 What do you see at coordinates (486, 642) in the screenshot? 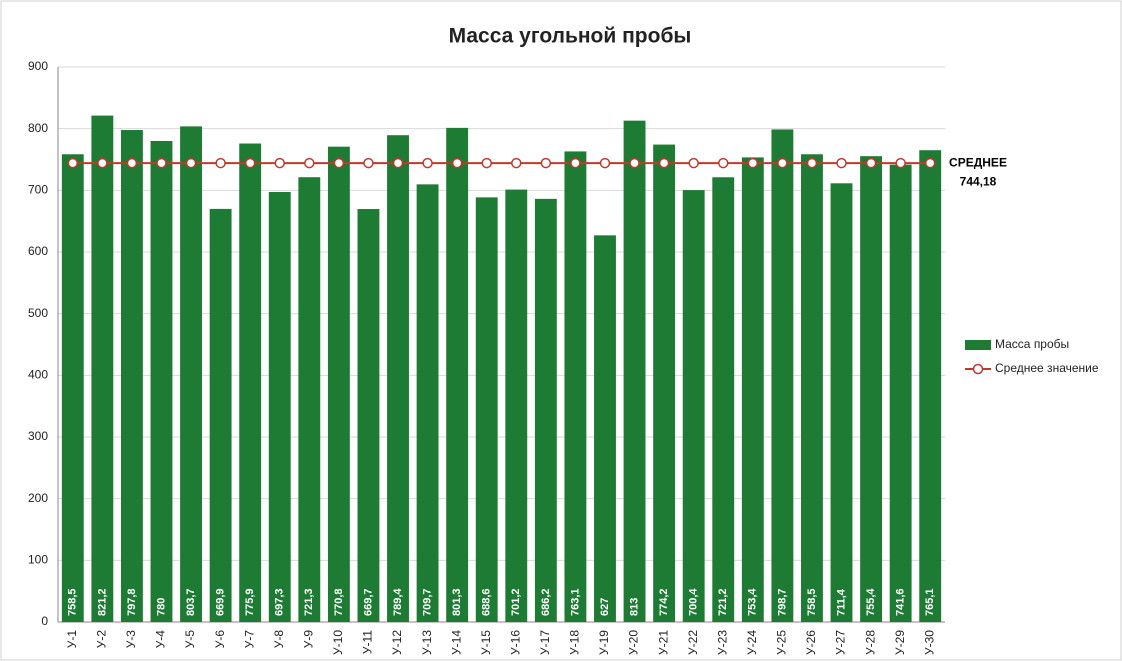
I see `x-tick-label: У-15` at bounding box center [486, 642].